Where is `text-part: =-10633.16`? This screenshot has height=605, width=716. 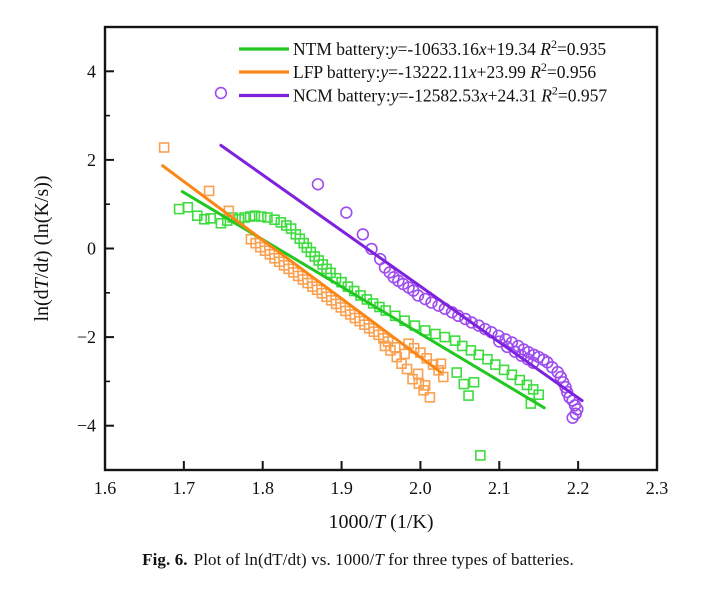 text-part: =-10633.16 is located at coordinates (439, 49).